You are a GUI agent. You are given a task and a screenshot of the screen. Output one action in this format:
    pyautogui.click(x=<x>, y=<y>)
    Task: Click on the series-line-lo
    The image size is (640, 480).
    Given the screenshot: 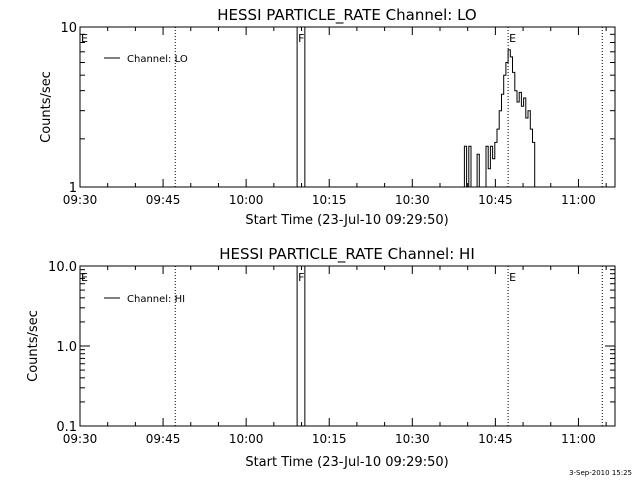 What is the action you would take?
    pyautogui.click(x=499, y=118)
    